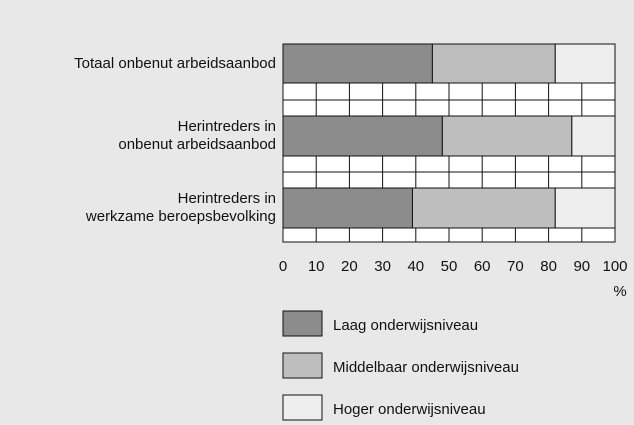 Image resolution: width=634 pixels, height=425 pixels. Describe the element at coordinates (382, 266) in the screenshot. I see `x-tick-label: 30` at that location.